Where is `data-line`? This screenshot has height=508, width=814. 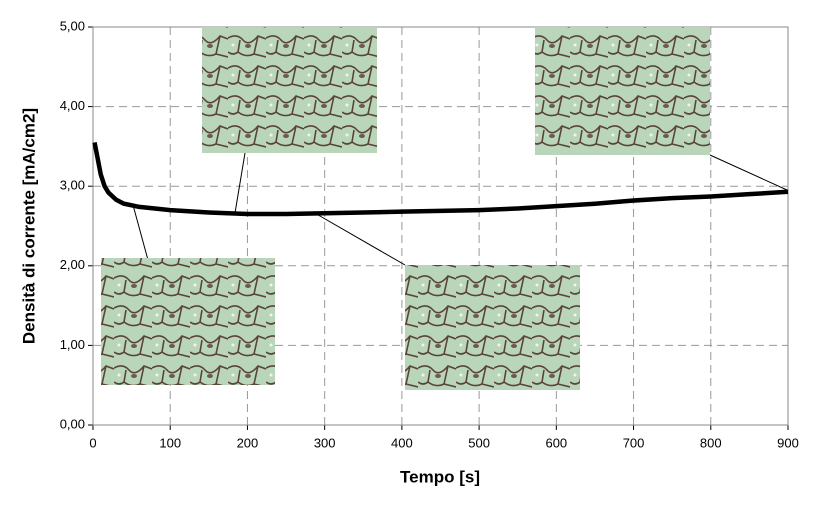 data-line is located at coordinates (440, 179).